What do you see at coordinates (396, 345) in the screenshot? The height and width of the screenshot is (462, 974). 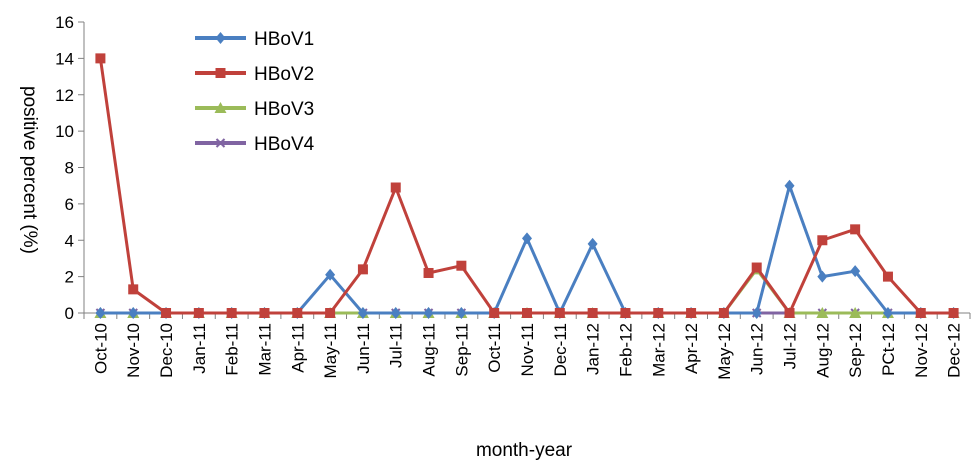 I see `x-tick-label: Jul-11` at bounding box center [396, 345].